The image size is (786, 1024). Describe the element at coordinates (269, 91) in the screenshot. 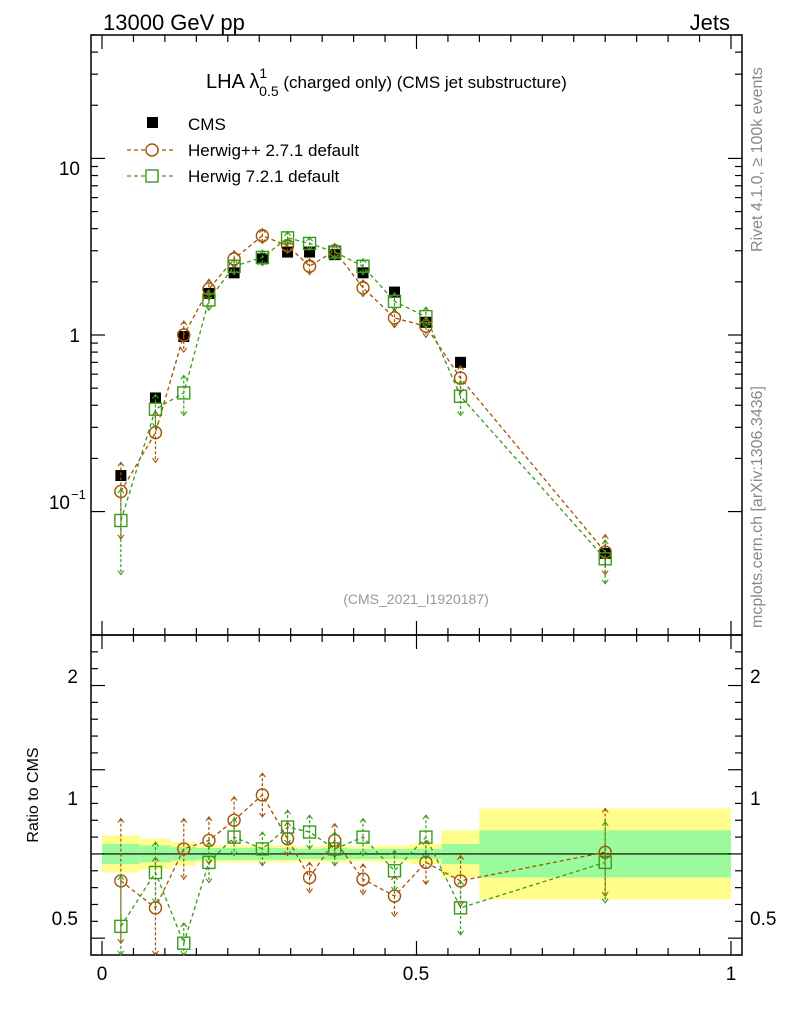

I see `title-subscript: 0.5` at that location.